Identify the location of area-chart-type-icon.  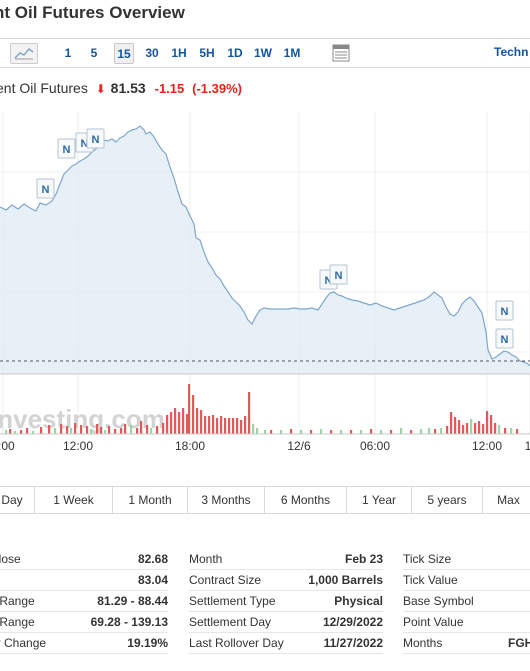
(24, 53).